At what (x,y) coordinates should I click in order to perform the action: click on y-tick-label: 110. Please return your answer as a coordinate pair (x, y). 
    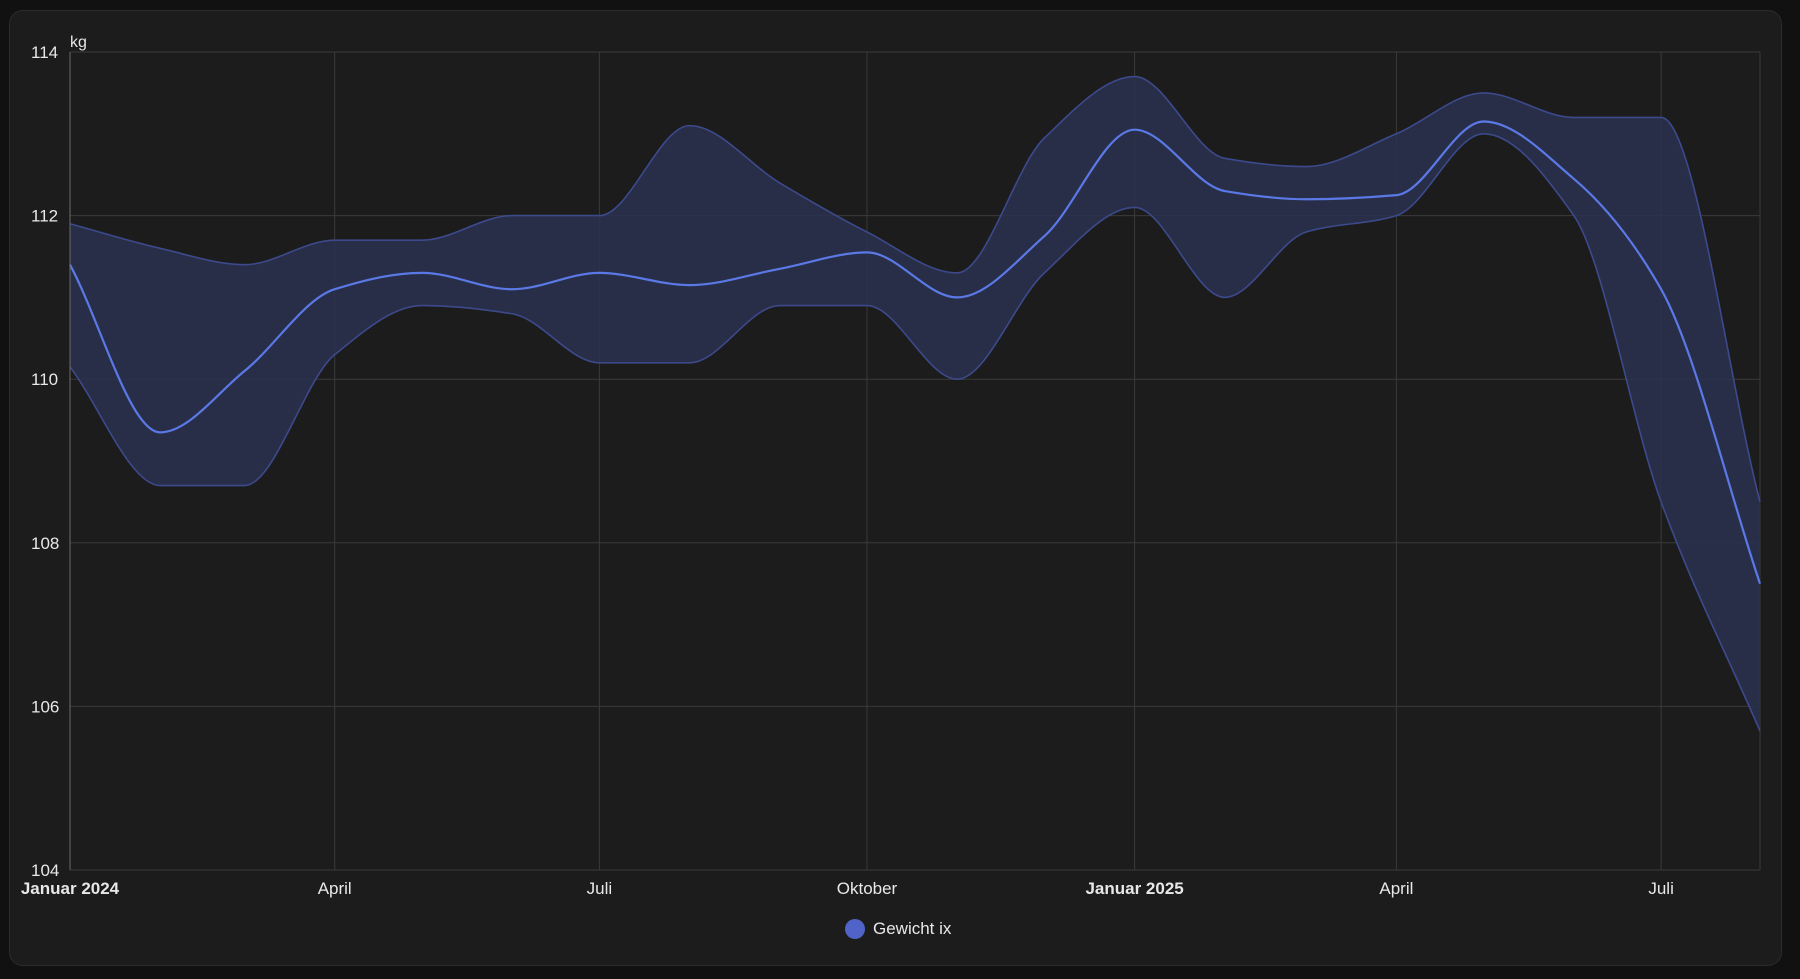
    Looking at the image, I should click on (44, 379).